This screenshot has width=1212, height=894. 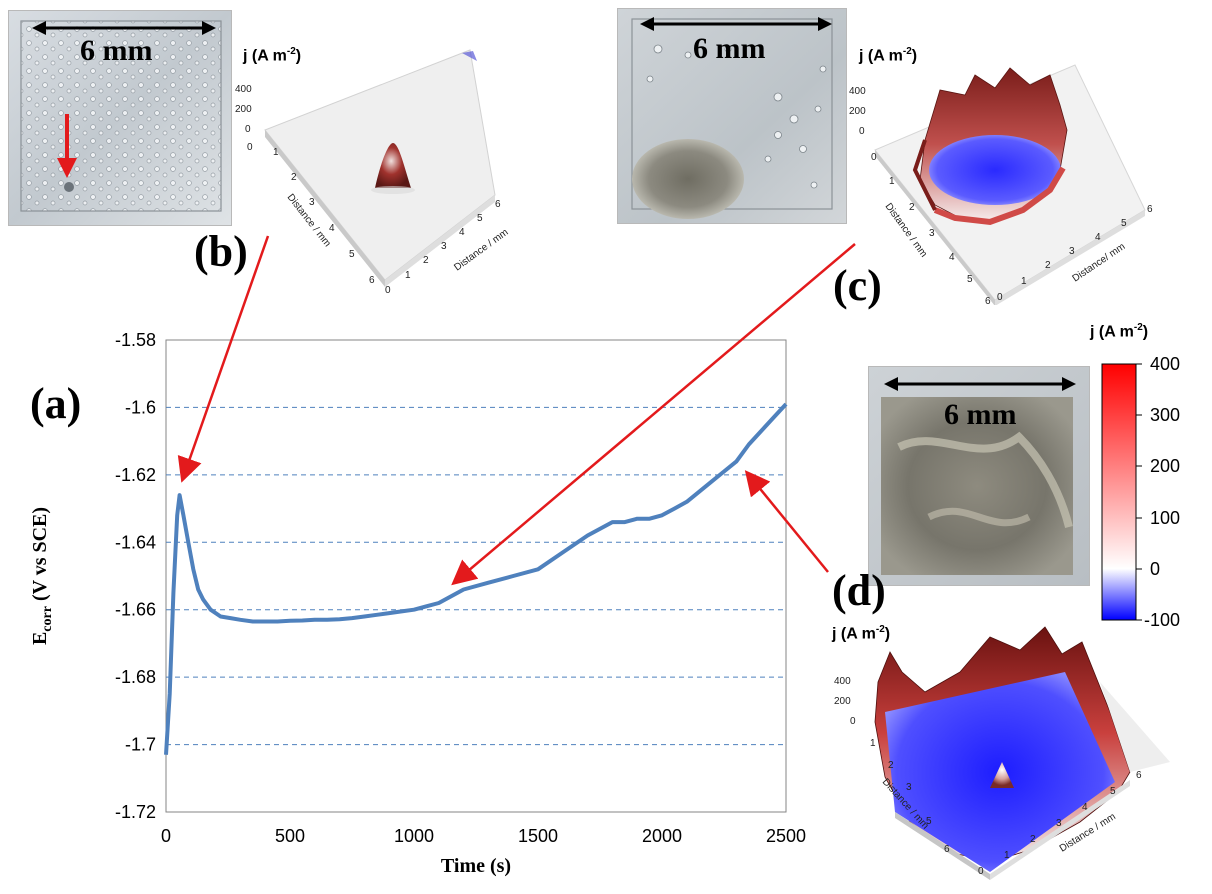 What do you see at coordinates (324, 216) in the screenshot?
I see `surface-plot-b-yticks: 1 2 3 4 5 6` at bounding box center [324, 216].